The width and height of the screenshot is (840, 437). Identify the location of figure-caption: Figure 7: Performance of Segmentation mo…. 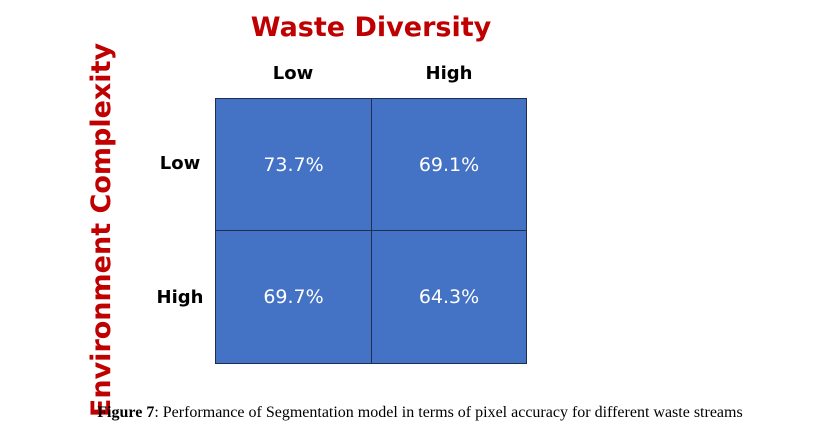
(420, 413).